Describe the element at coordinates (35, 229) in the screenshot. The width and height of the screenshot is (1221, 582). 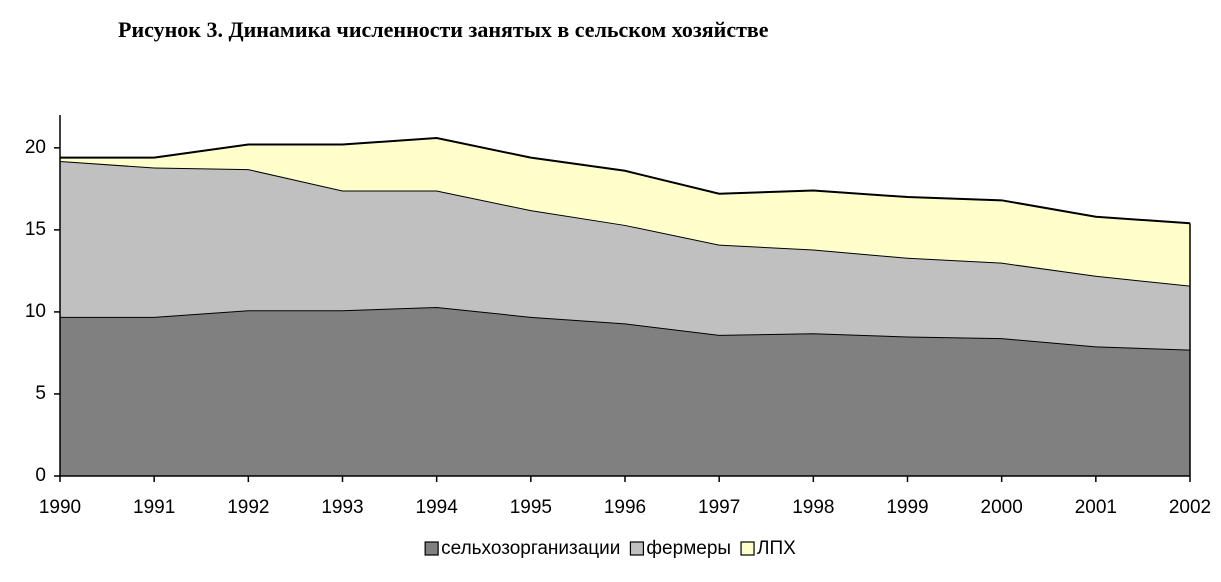
I see `y-tick-label: 15` at that location.